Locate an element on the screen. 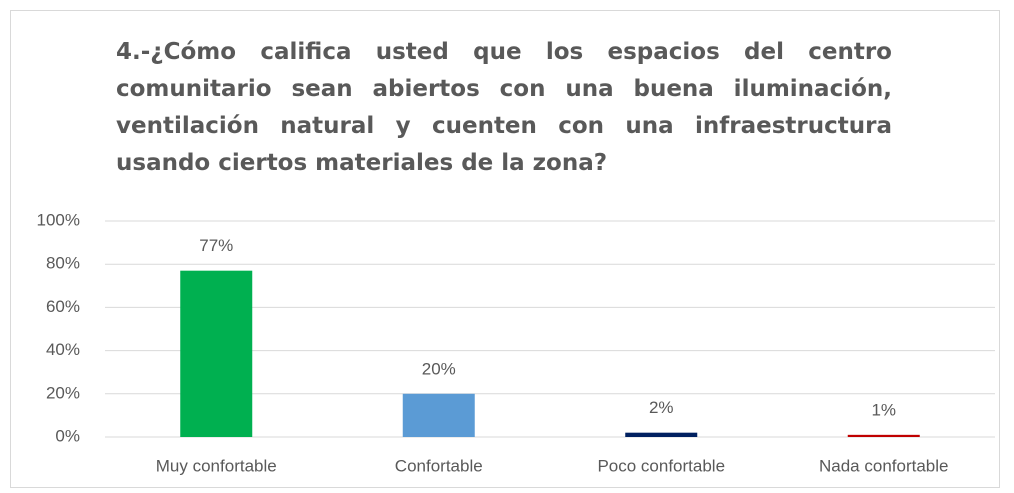  y-tick-label: 0% is located at coordinates (67, 435).